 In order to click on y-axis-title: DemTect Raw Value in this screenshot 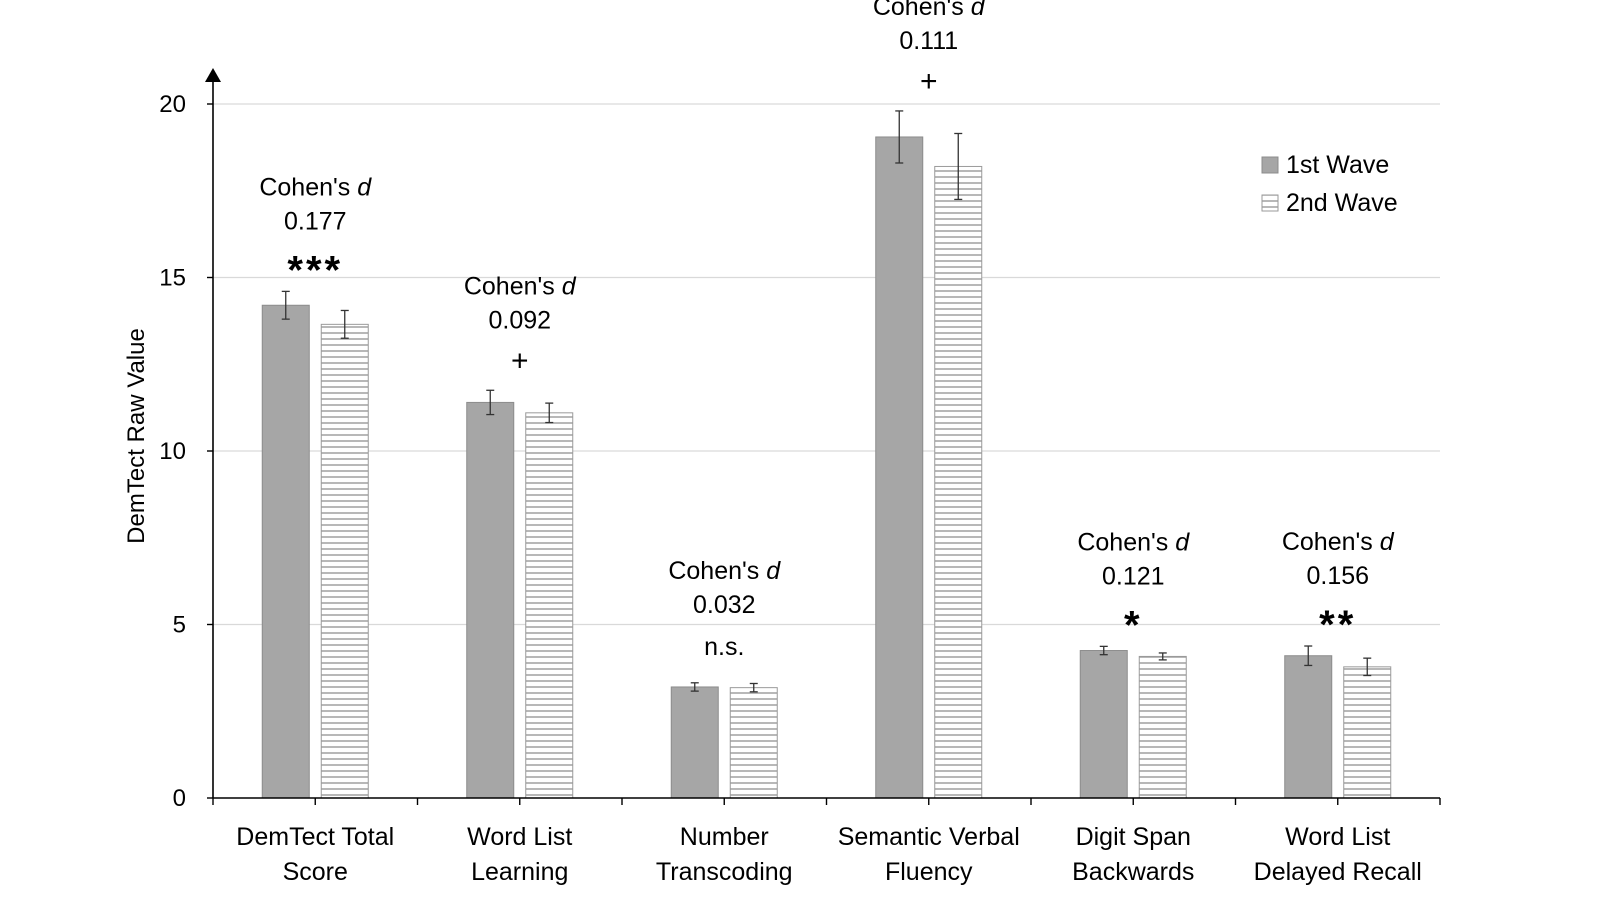, I will do `click(136, 436)`.